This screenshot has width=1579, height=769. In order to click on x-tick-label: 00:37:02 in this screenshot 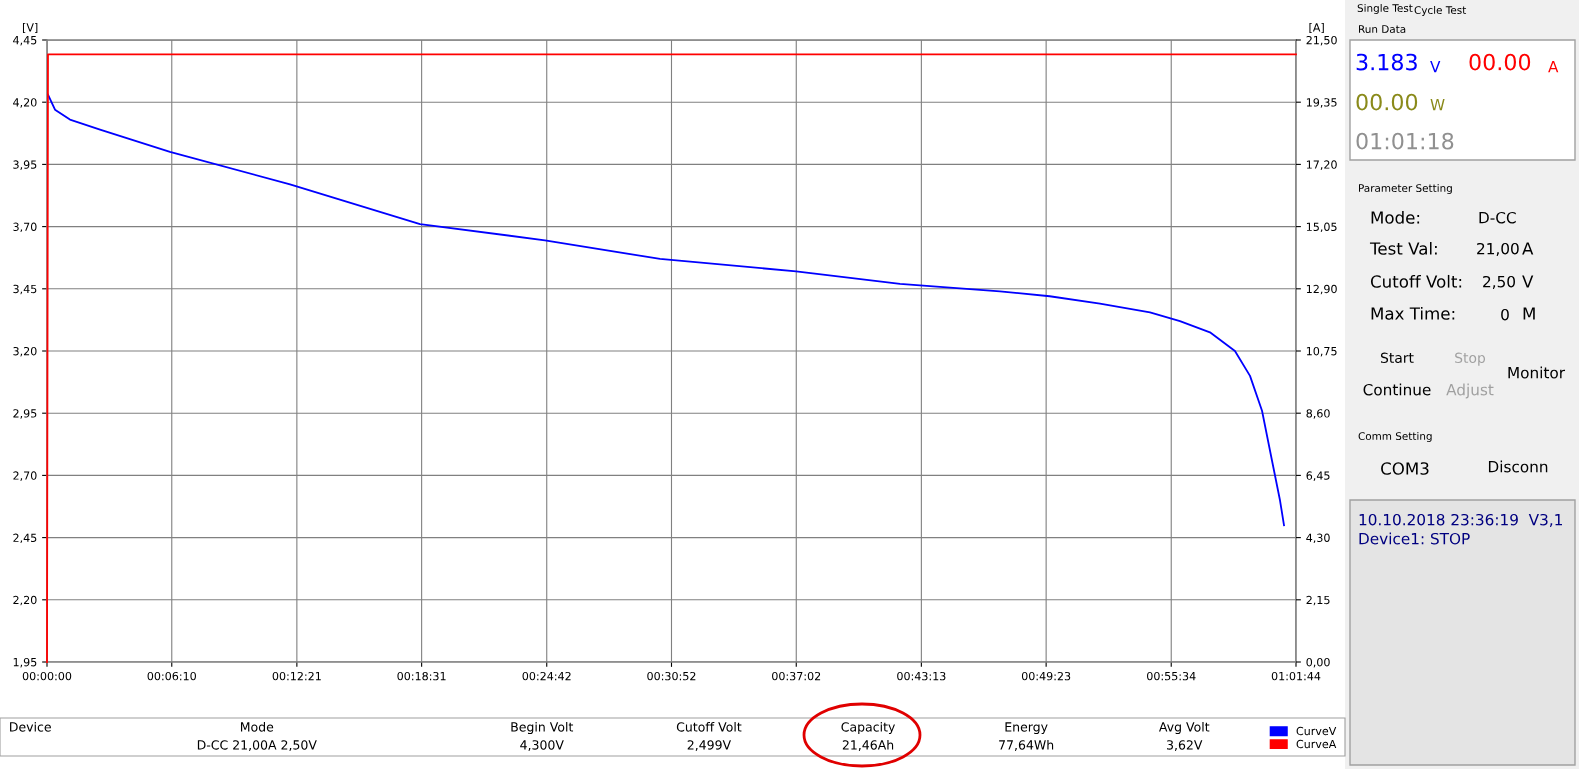, I will do `click(796, 676)`.